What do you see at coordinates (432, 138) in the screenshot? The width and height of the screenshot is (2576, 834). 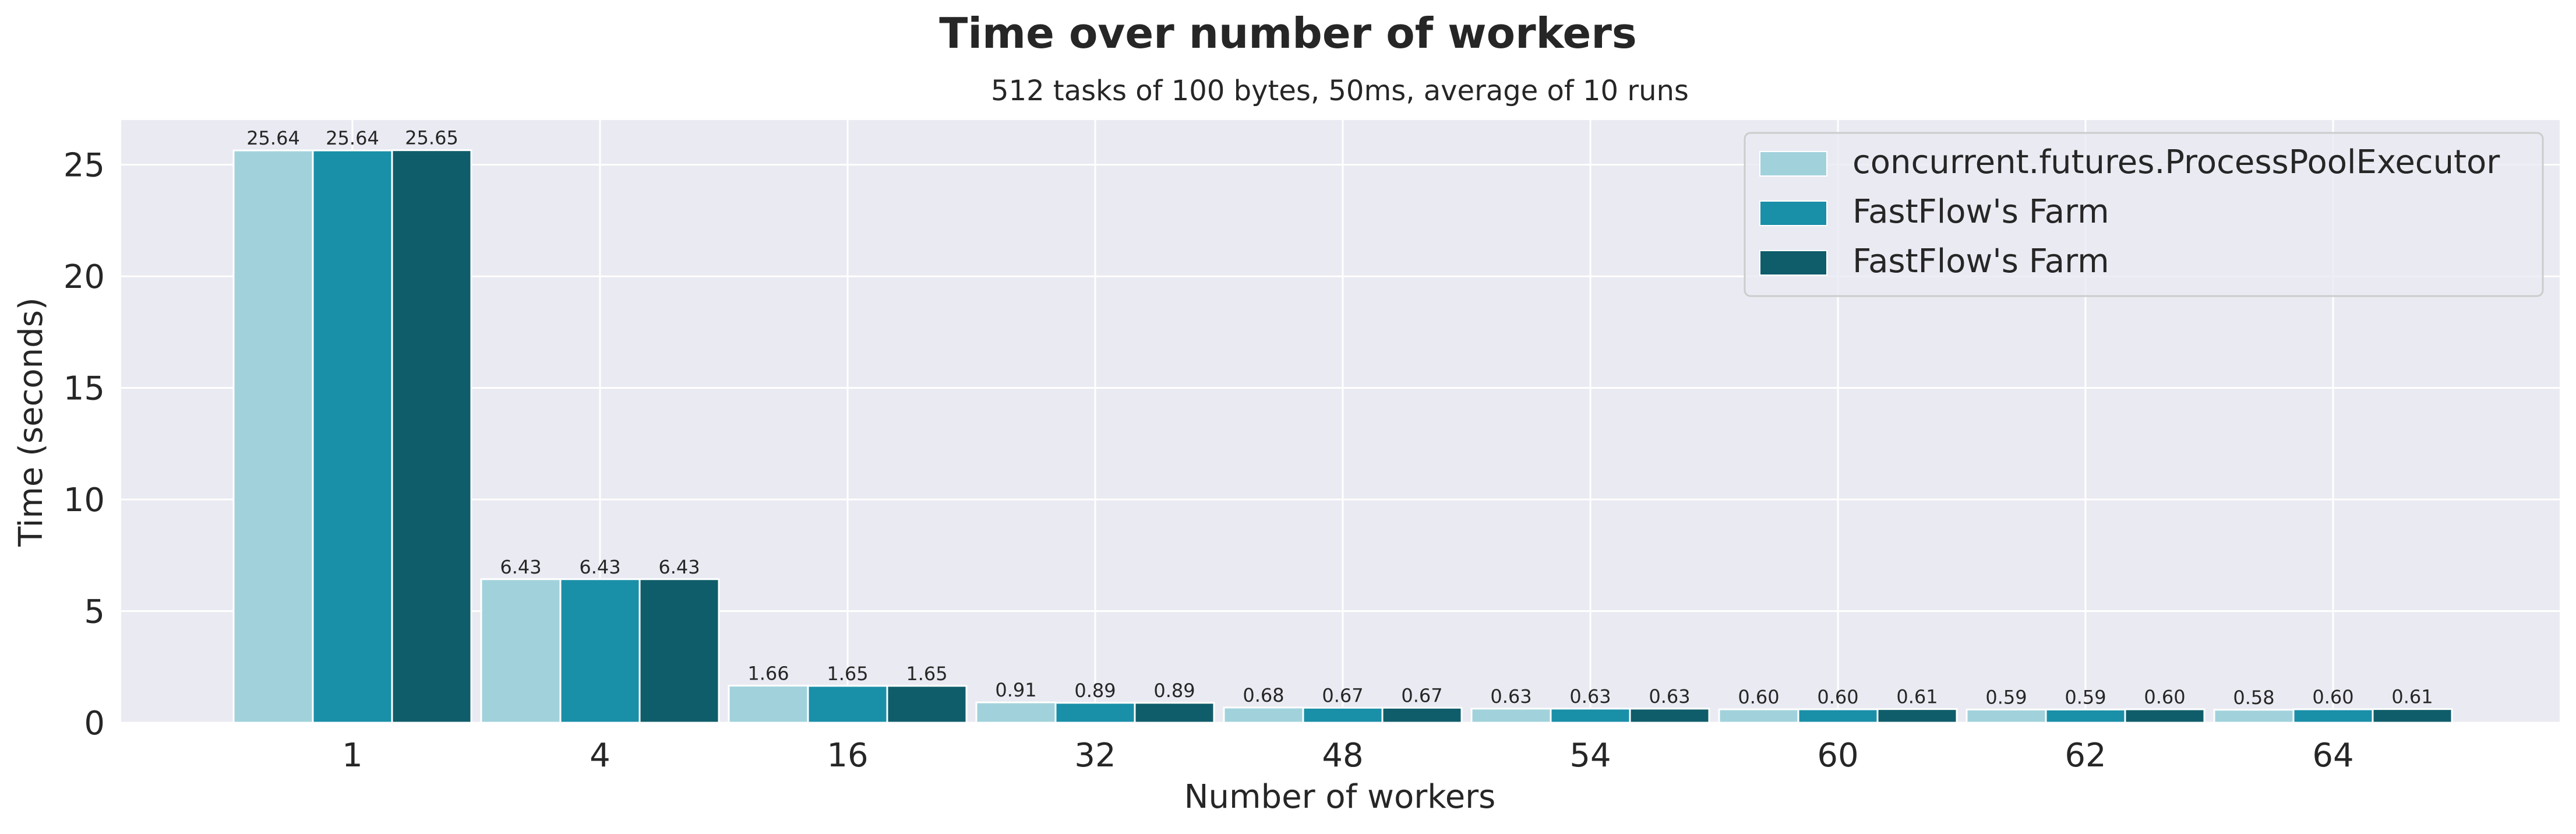 I see `bar-value-label: 25.65` at bounding box center [432, 138].